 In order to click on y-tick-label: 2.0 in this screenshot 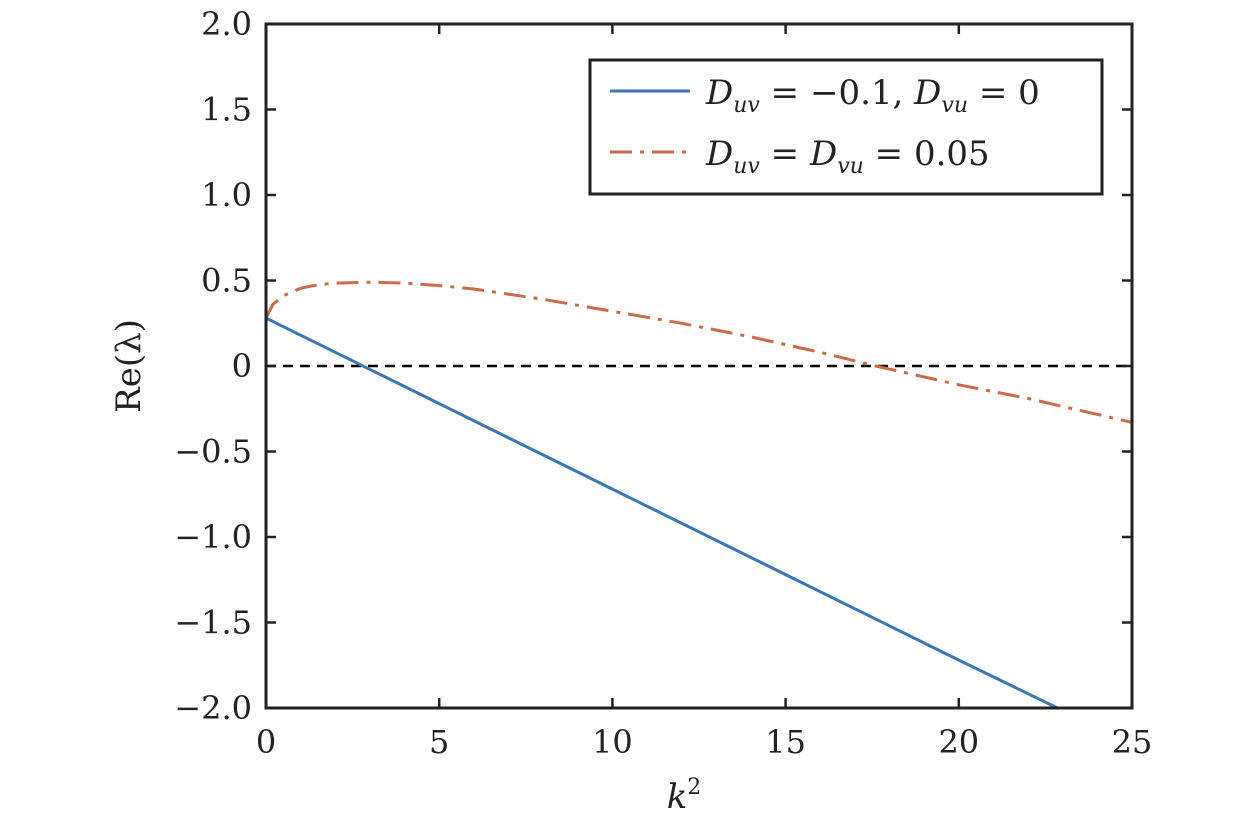, I will do `click(226, 24)`.